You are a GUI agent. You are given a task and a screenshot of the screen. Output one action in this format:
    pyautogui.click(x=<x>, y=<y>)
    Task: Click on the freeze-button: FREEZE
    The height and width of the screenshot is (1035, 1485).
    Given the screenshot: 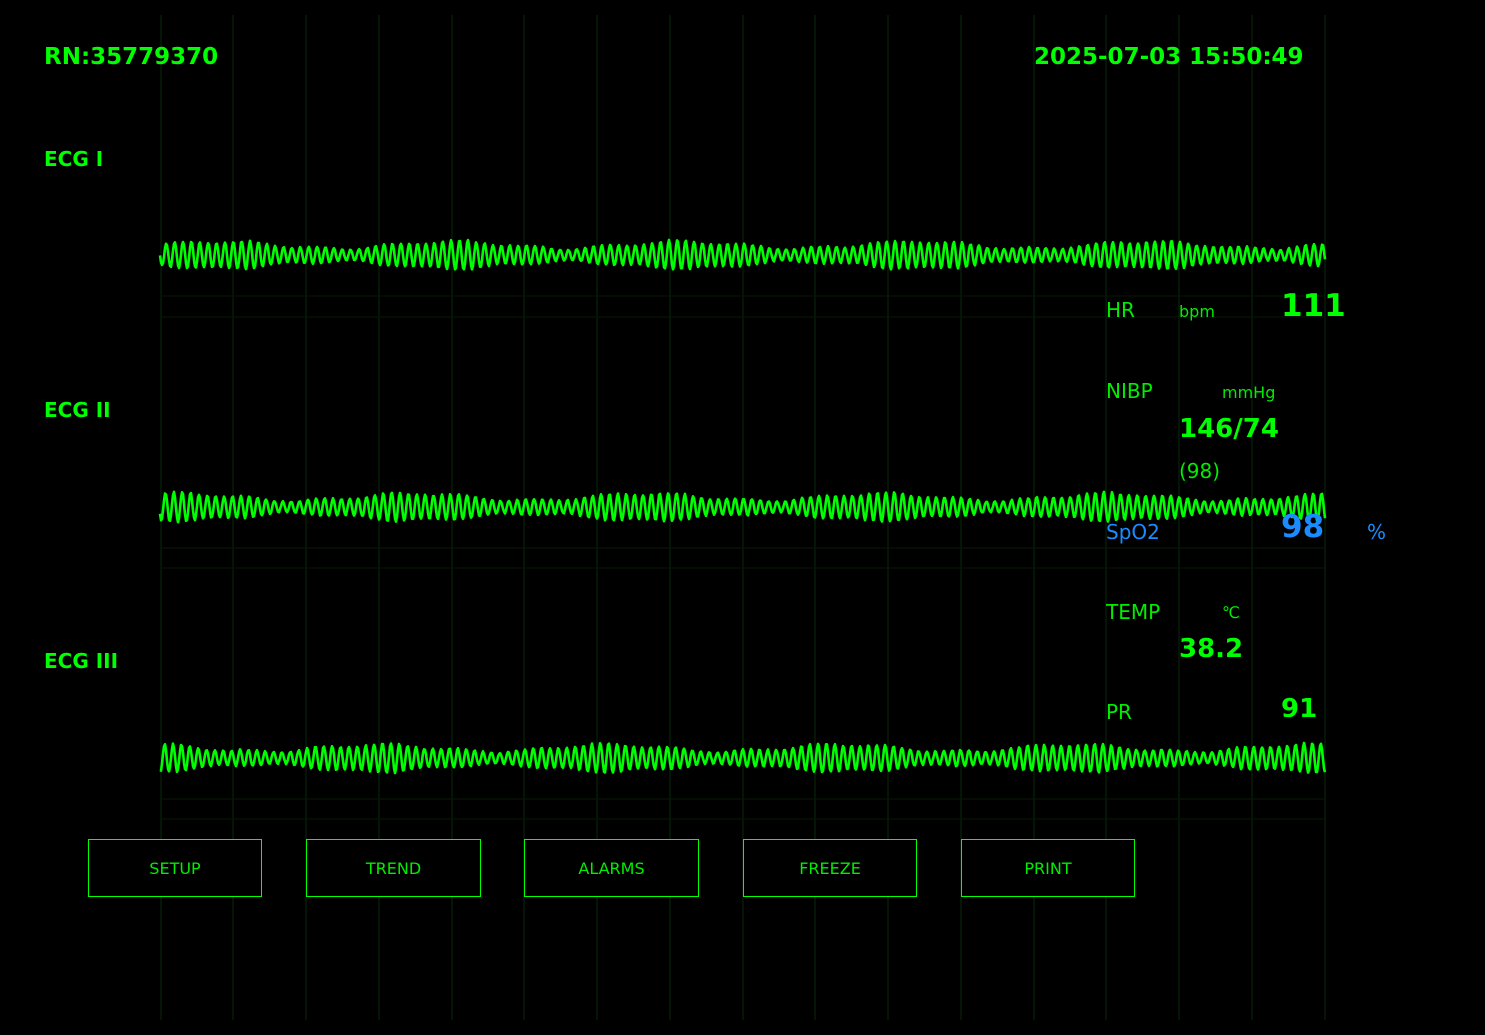 What is the action you would take?
    pyautogui.click(x=830, y=868)
    